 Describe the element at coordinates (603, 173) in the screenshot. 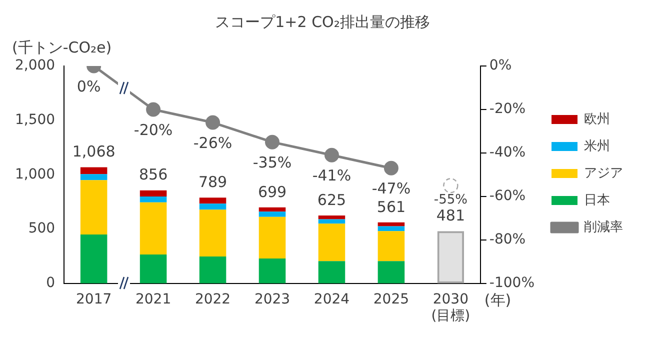

I see `legend-label: アジア` at that location.